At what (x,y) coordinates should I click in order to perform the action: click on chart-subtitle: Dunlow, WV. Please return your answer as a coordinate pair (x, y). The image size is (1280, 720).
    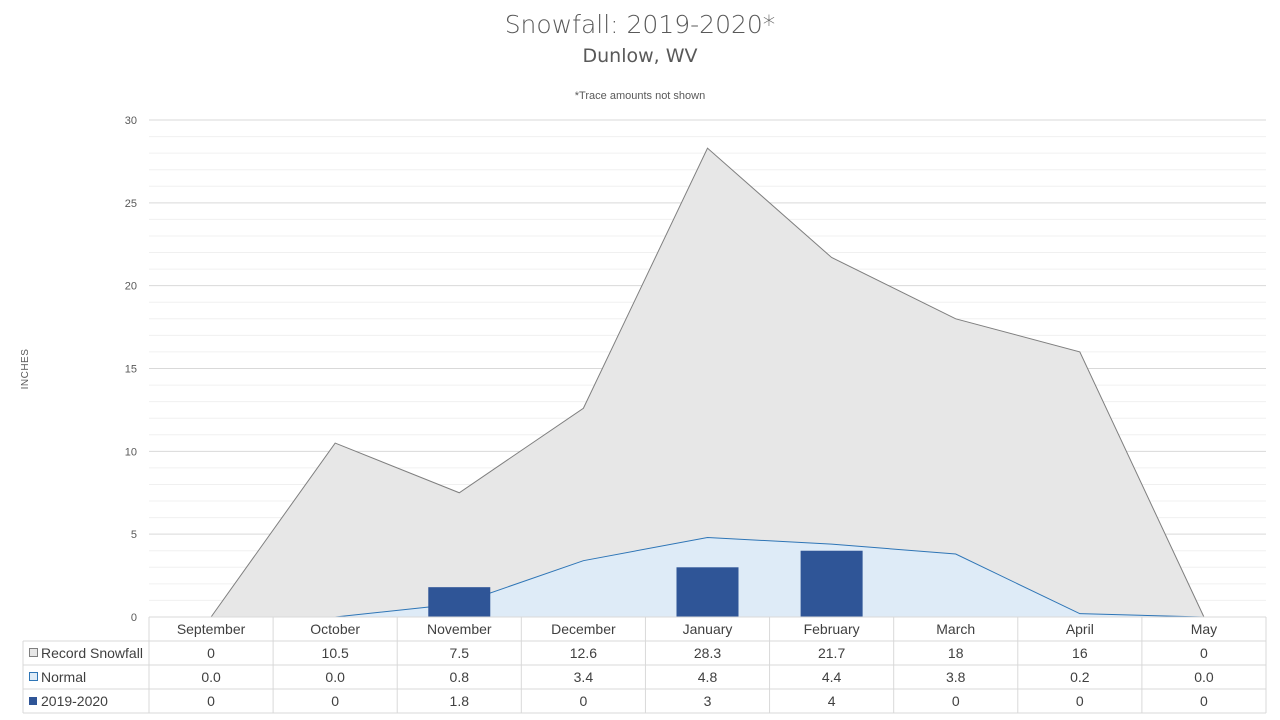
    Looking at the image, I should click on (640, 56).